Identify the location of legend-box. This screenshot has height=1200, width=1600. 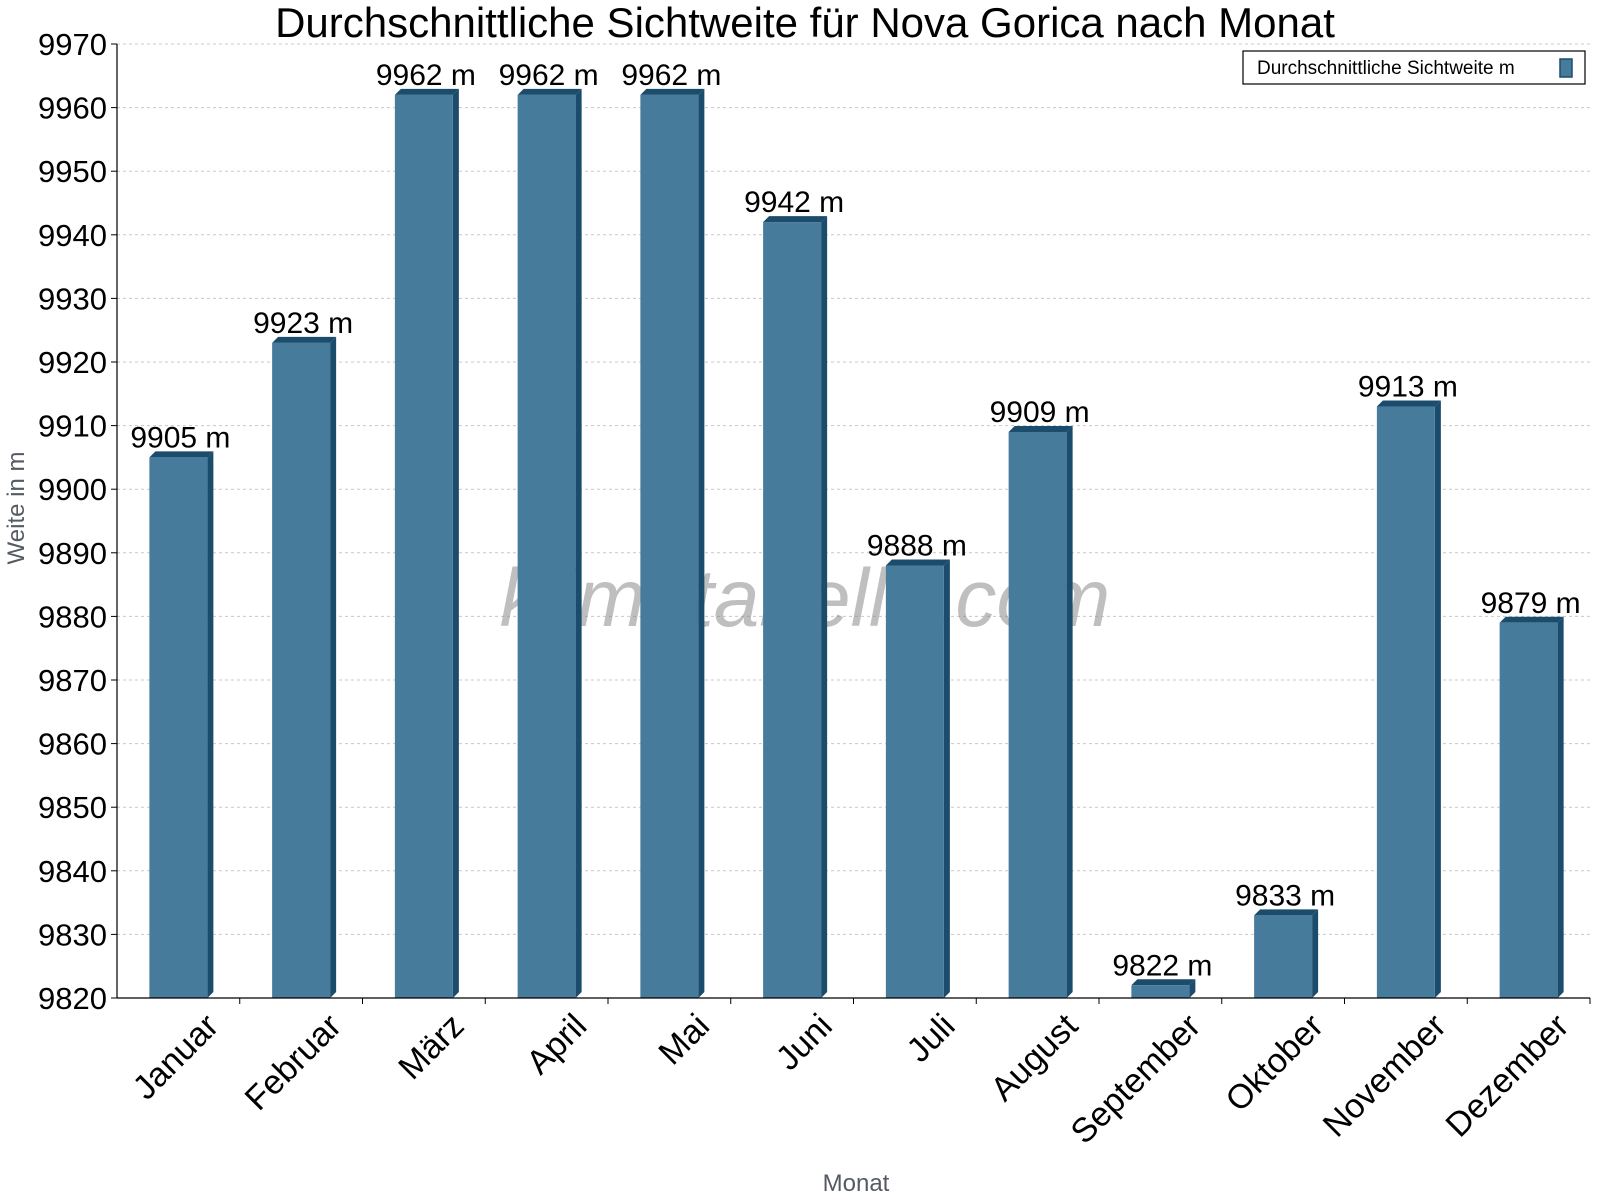
(1414, 67).